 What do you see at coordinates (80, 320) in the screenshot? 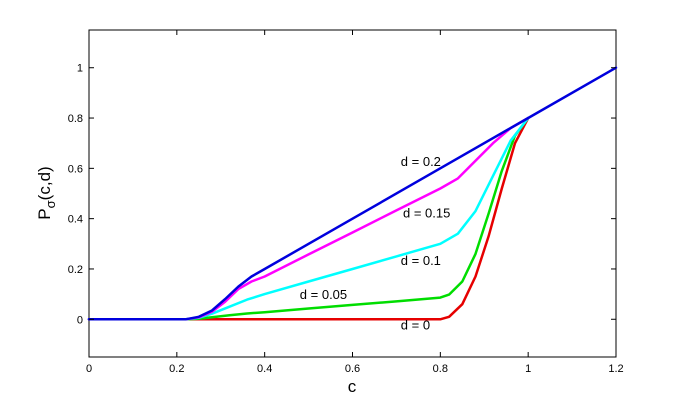
I see `y-tick-label: 0` at bounding box center [80, 320].